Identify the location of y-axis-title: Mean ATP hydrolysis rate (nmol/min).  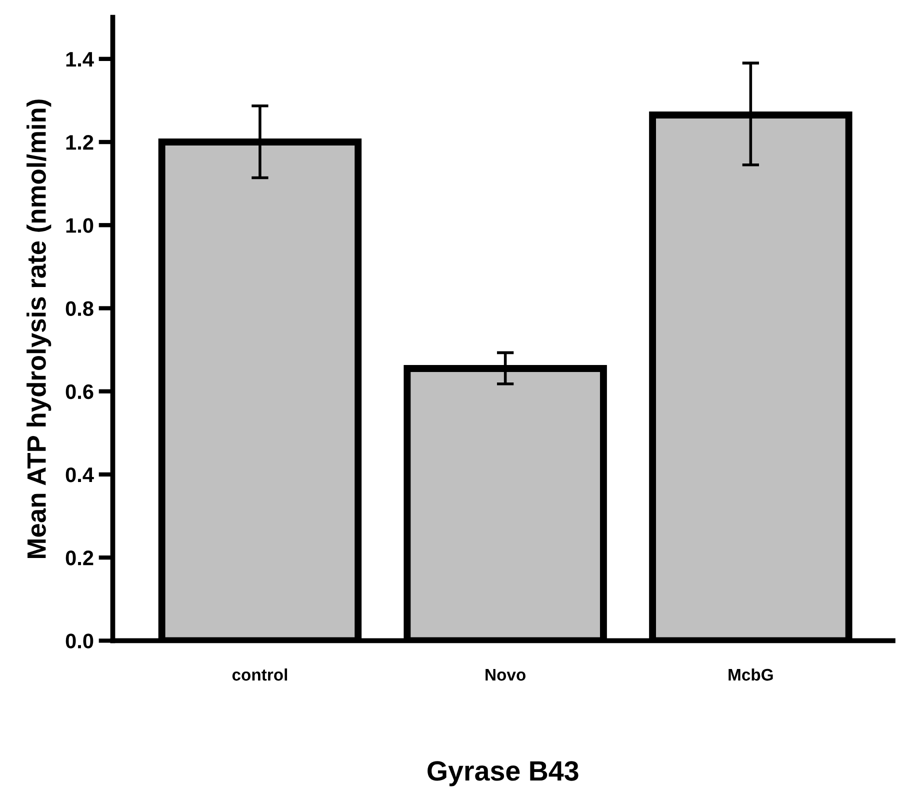
(39, 329).